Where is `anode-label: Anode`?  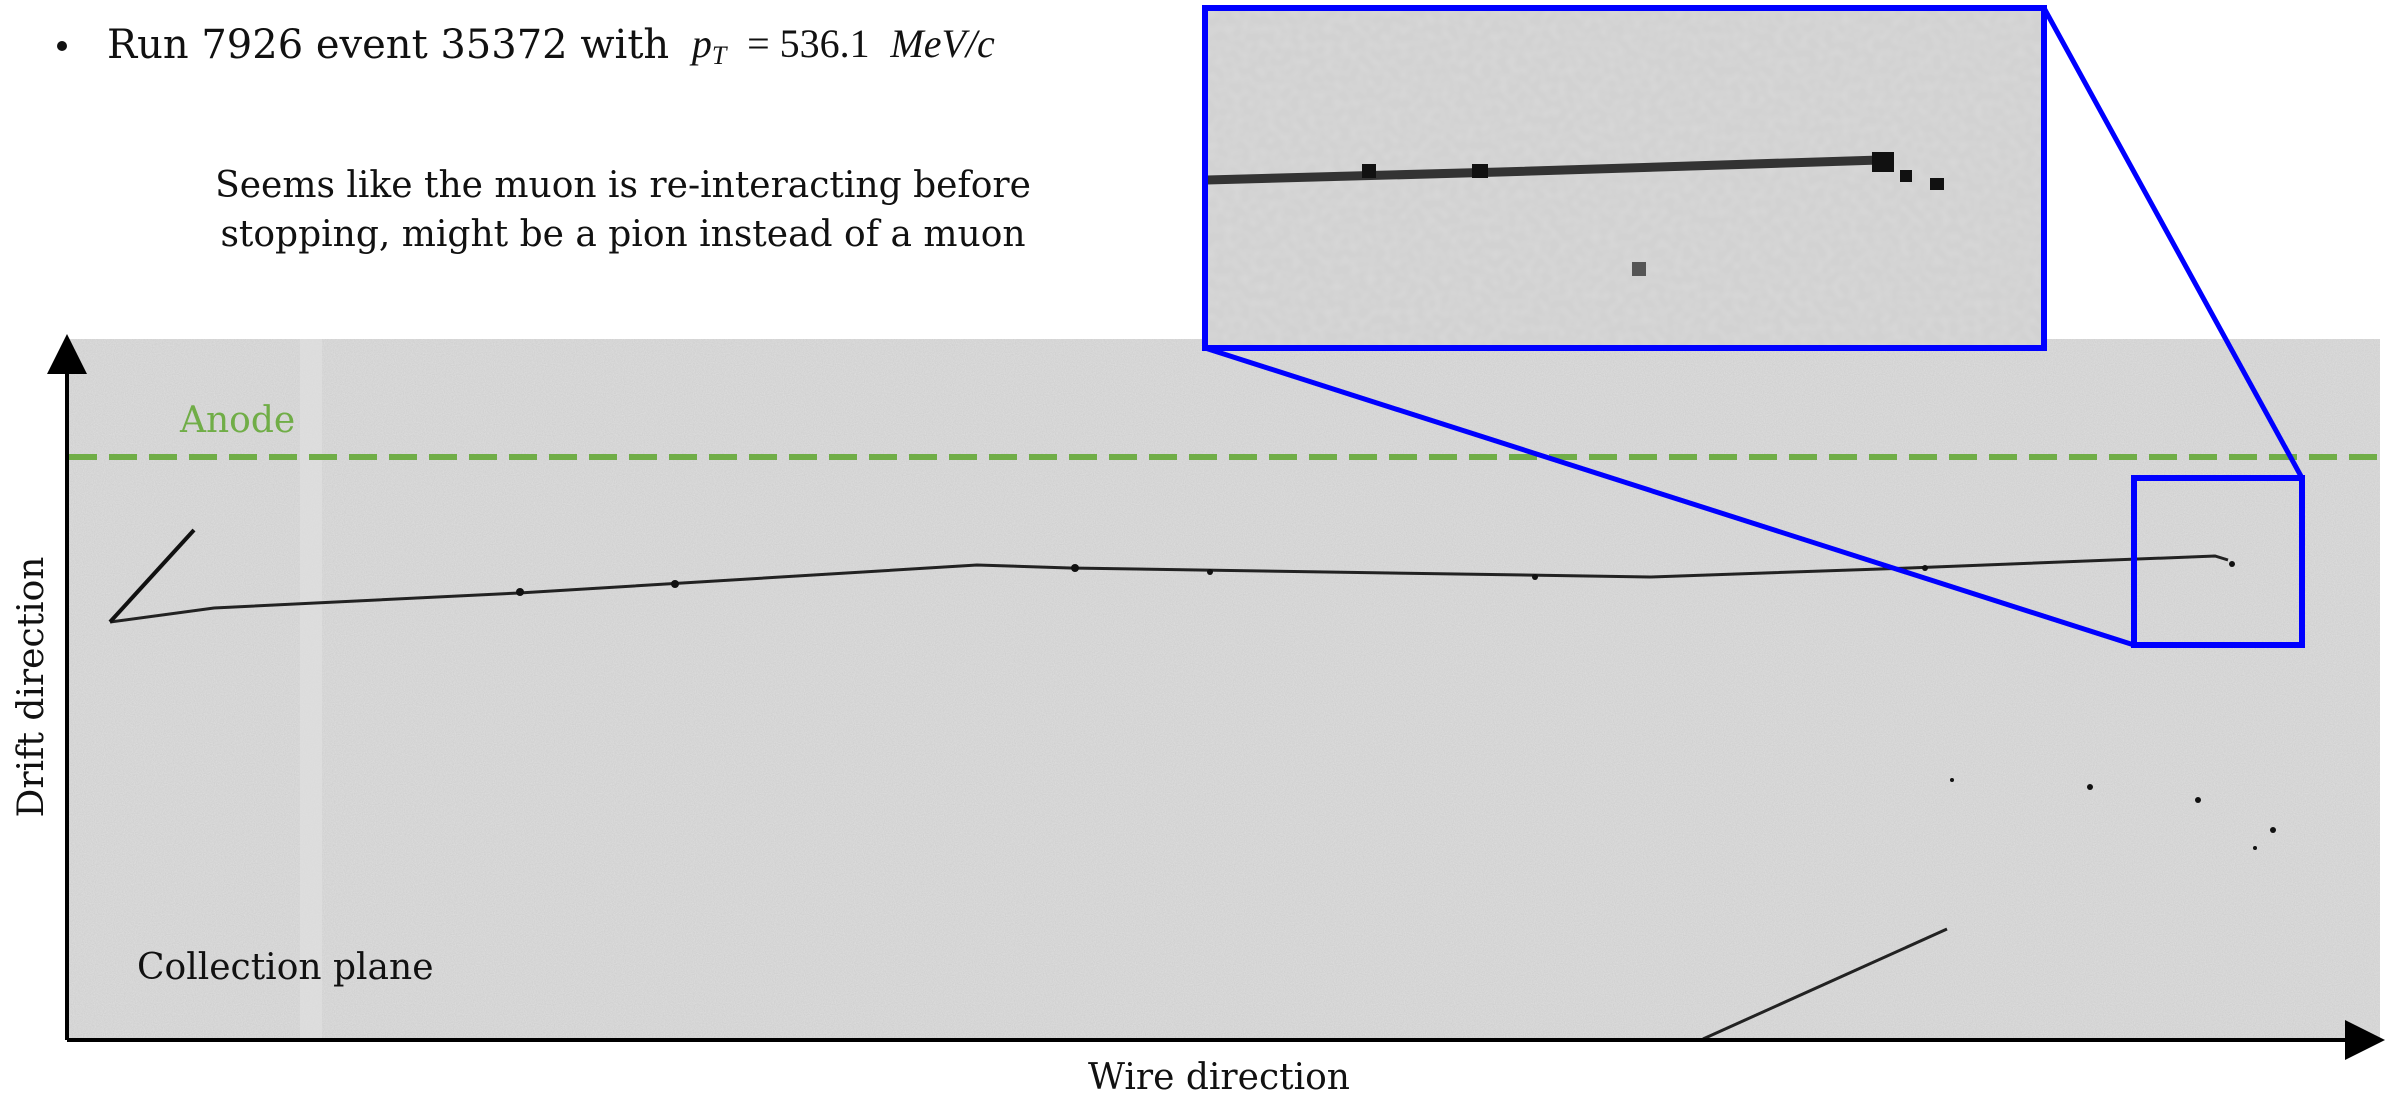
anode-label: Anode is located at coordinates (237, 420).